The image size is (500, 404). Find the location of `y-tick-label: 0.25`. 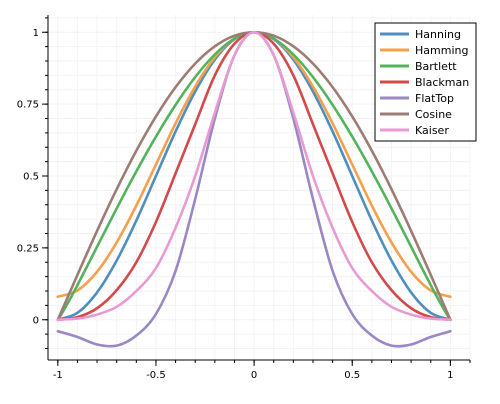

y-tick-label: 0.25 is located at coordinates (28, 248).